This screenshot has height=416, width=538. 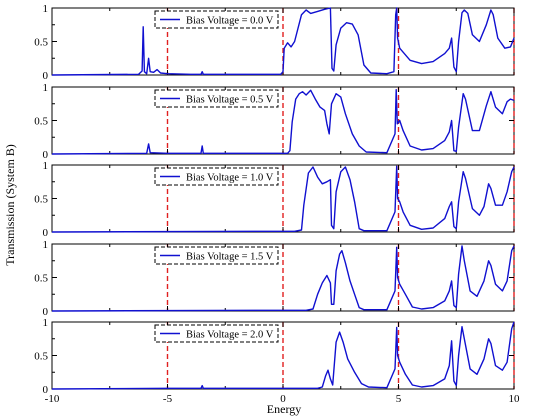 I want to click on x-tick-label: 5, so click(x=399, y=399).